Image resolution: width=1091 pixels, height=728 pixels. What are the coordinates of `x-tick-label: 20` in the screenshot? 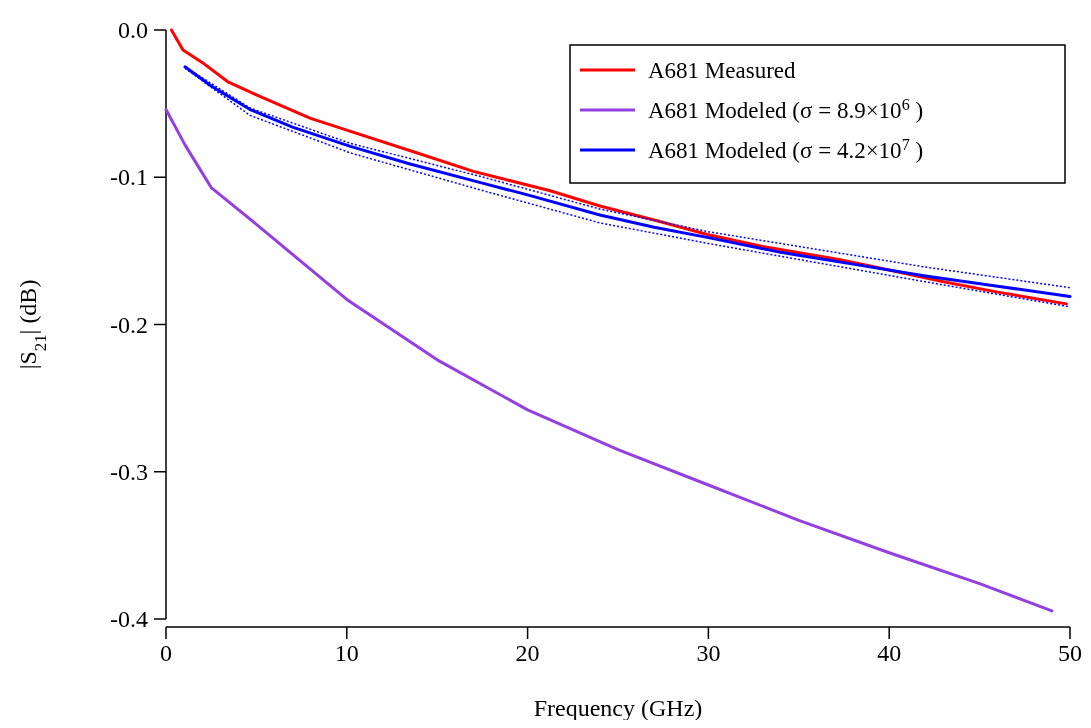 It's located at (527, 653).